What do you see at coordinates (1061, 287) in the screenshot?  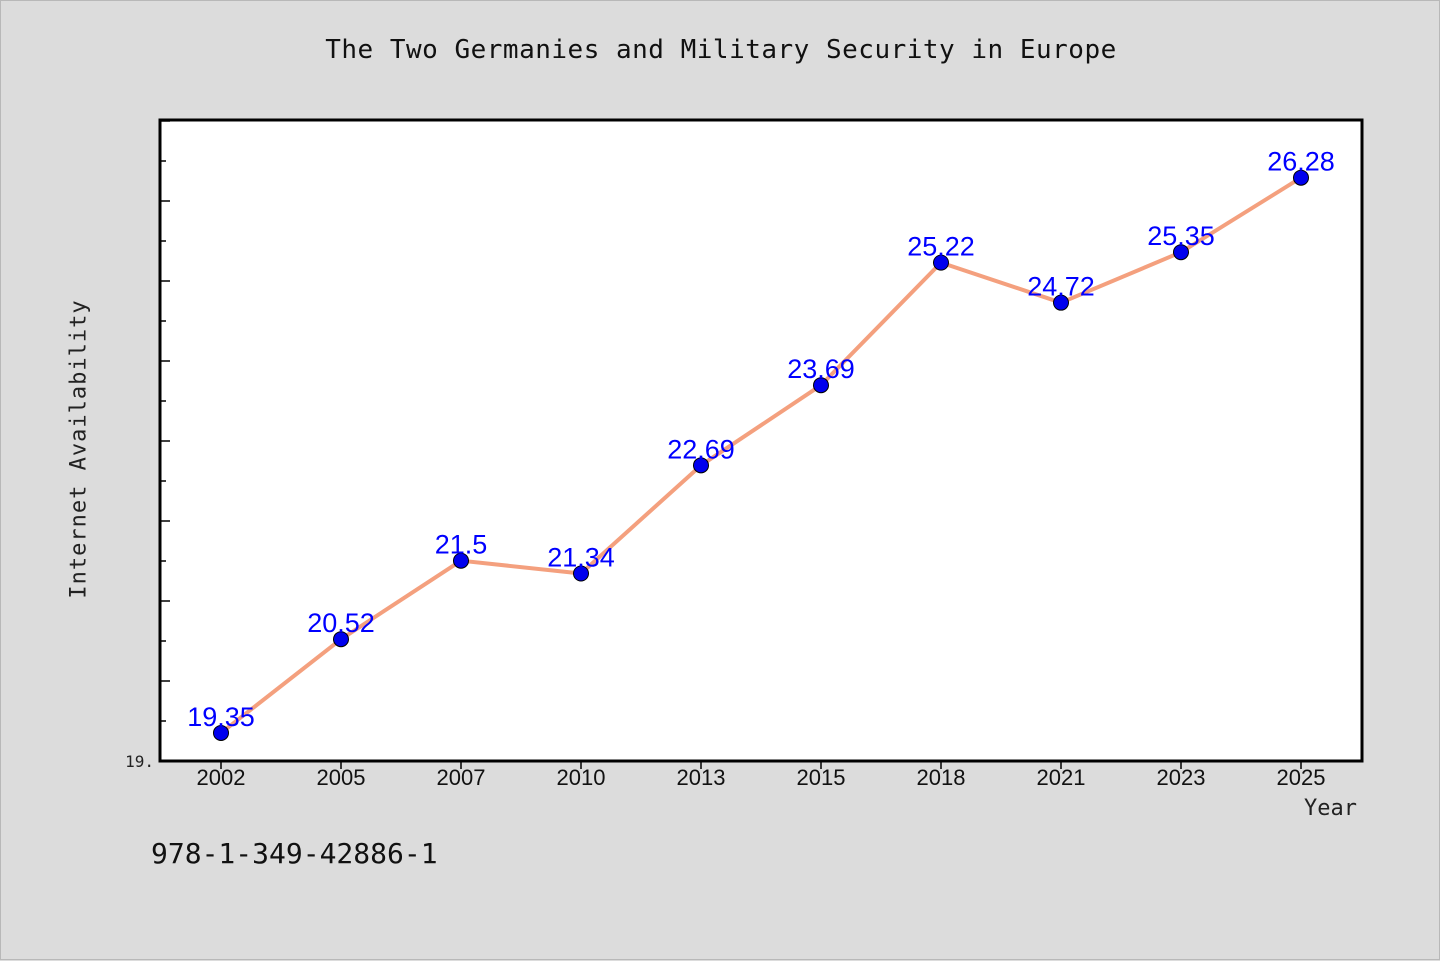 I see `data-label: 24.72` at bounding box center [1061, 287].